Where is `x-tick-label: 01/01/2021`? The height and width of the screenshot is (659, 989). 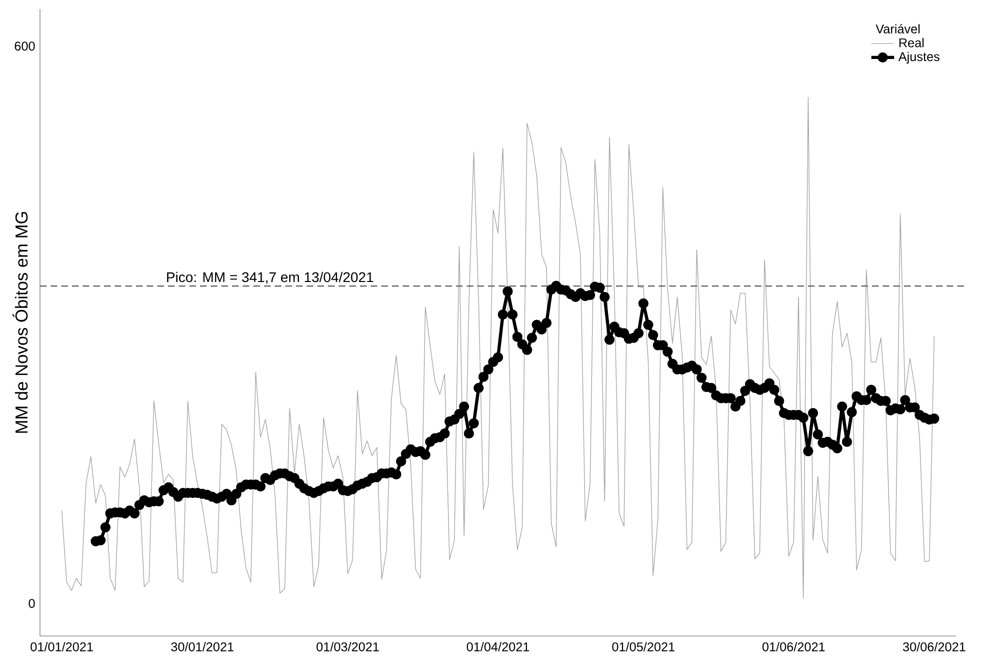
x-tick-label: 01/01/2021 is located at coordinates (61, 647).